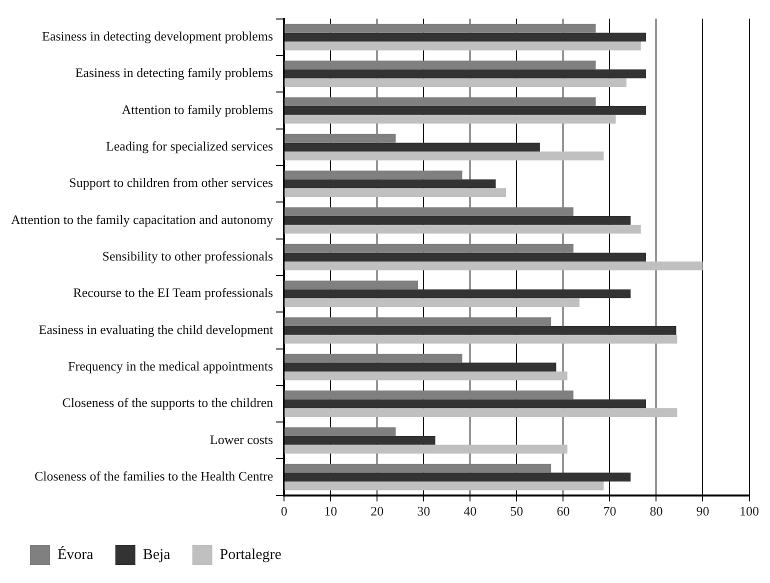 The image size is (770, 583). Describe the element at coordinates (284, 511) in the screenshot. I see `x-tick-label: 0` at that location.